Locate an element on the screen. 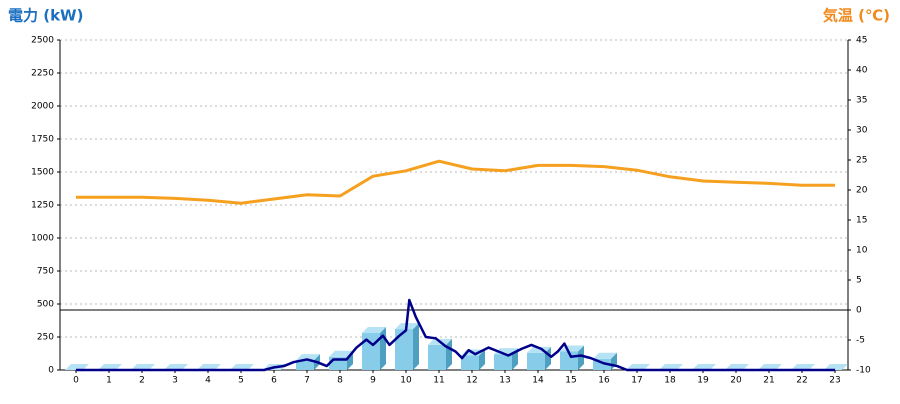 This screenshot has height=404, width=900. y-tick-label: 2500 is located at coordinates (42, 41).